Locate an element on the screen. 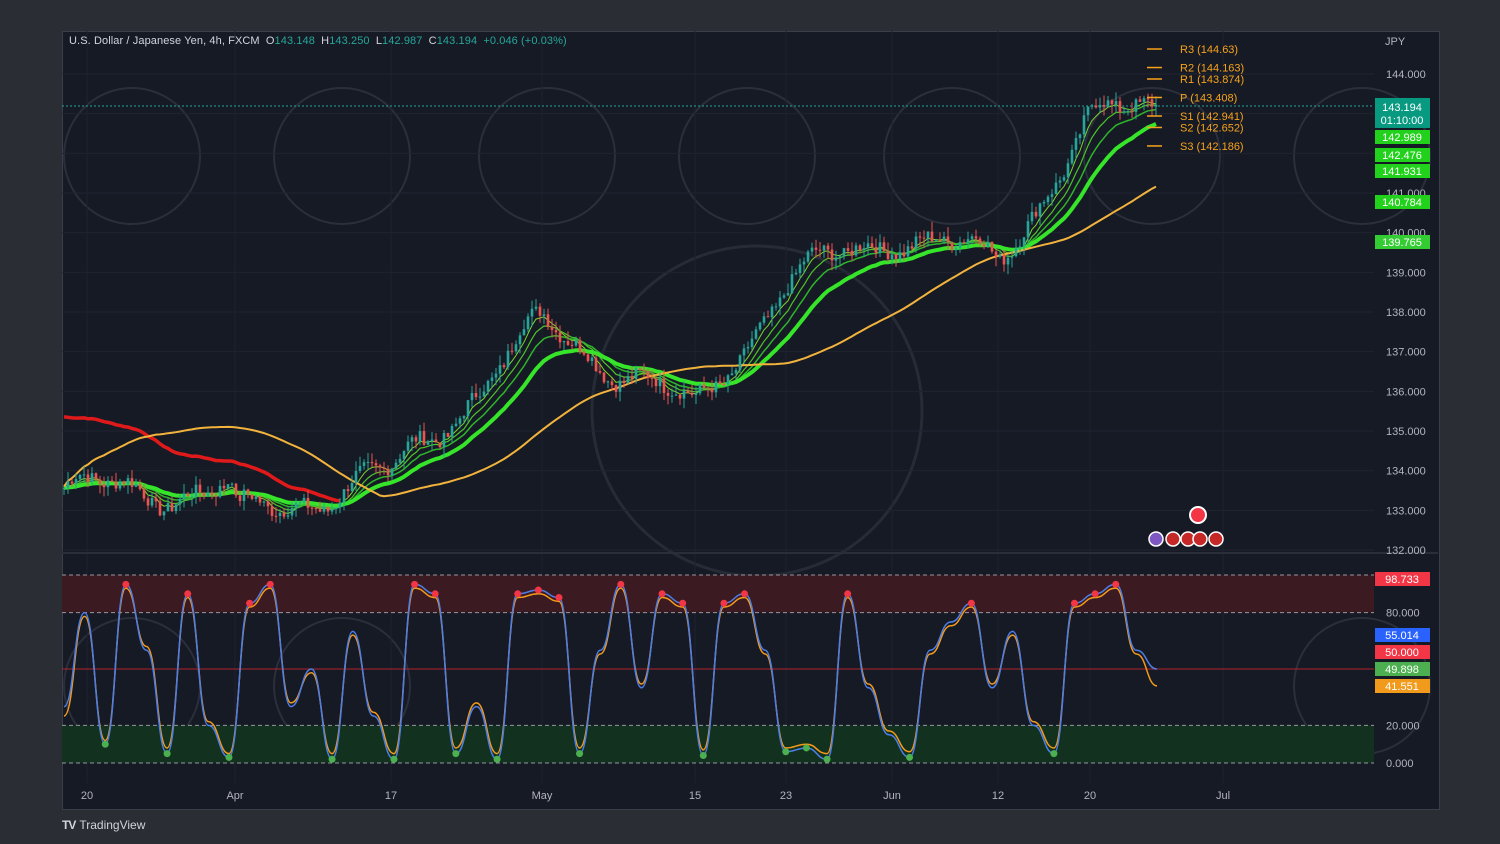 Image resolution: width=1500 pixels, height=844 pixels. ma-price-tag-text: 142.476 is located at coordinates (1402, 156).